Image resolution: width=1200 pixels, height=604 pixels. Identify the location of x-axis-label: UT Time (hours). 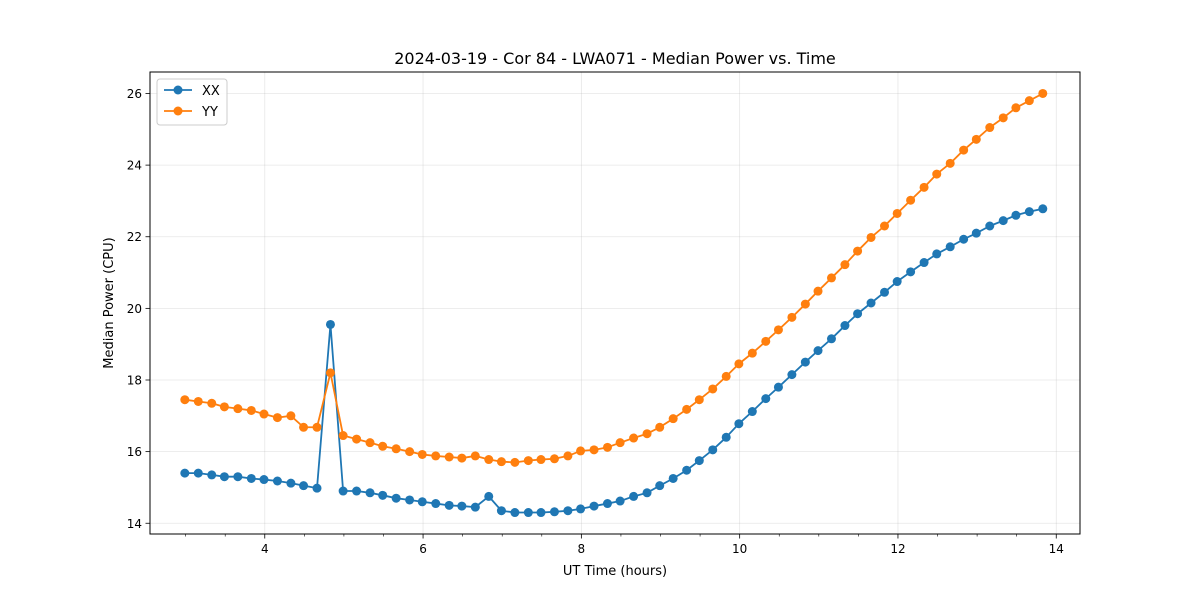
(615, 571).